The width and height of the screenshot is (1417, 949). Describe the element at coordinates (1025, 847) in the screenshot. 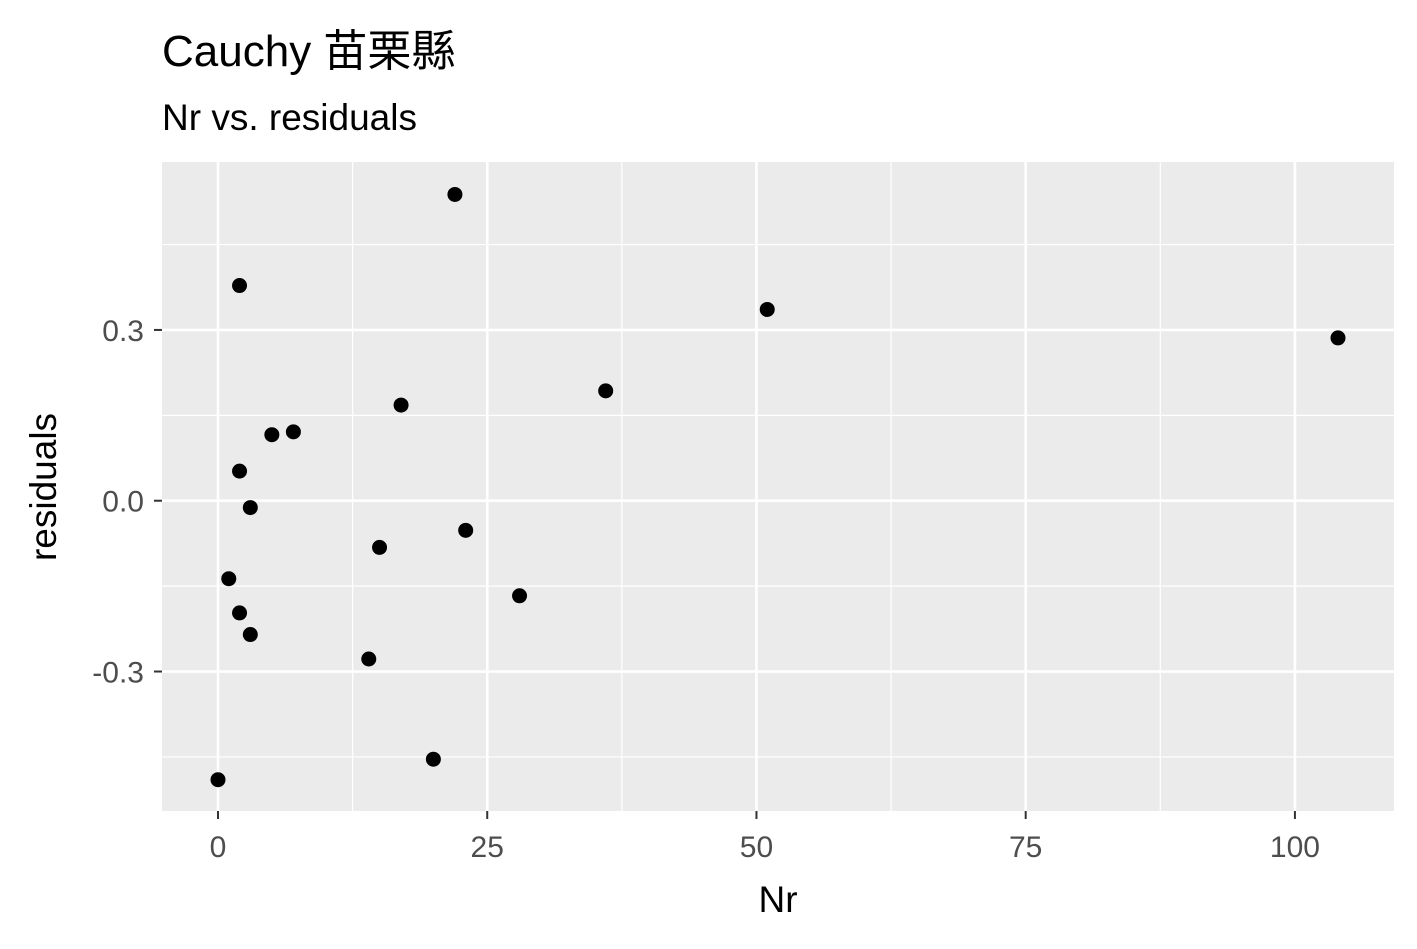

I see `x-tick-label: 75` at that location.